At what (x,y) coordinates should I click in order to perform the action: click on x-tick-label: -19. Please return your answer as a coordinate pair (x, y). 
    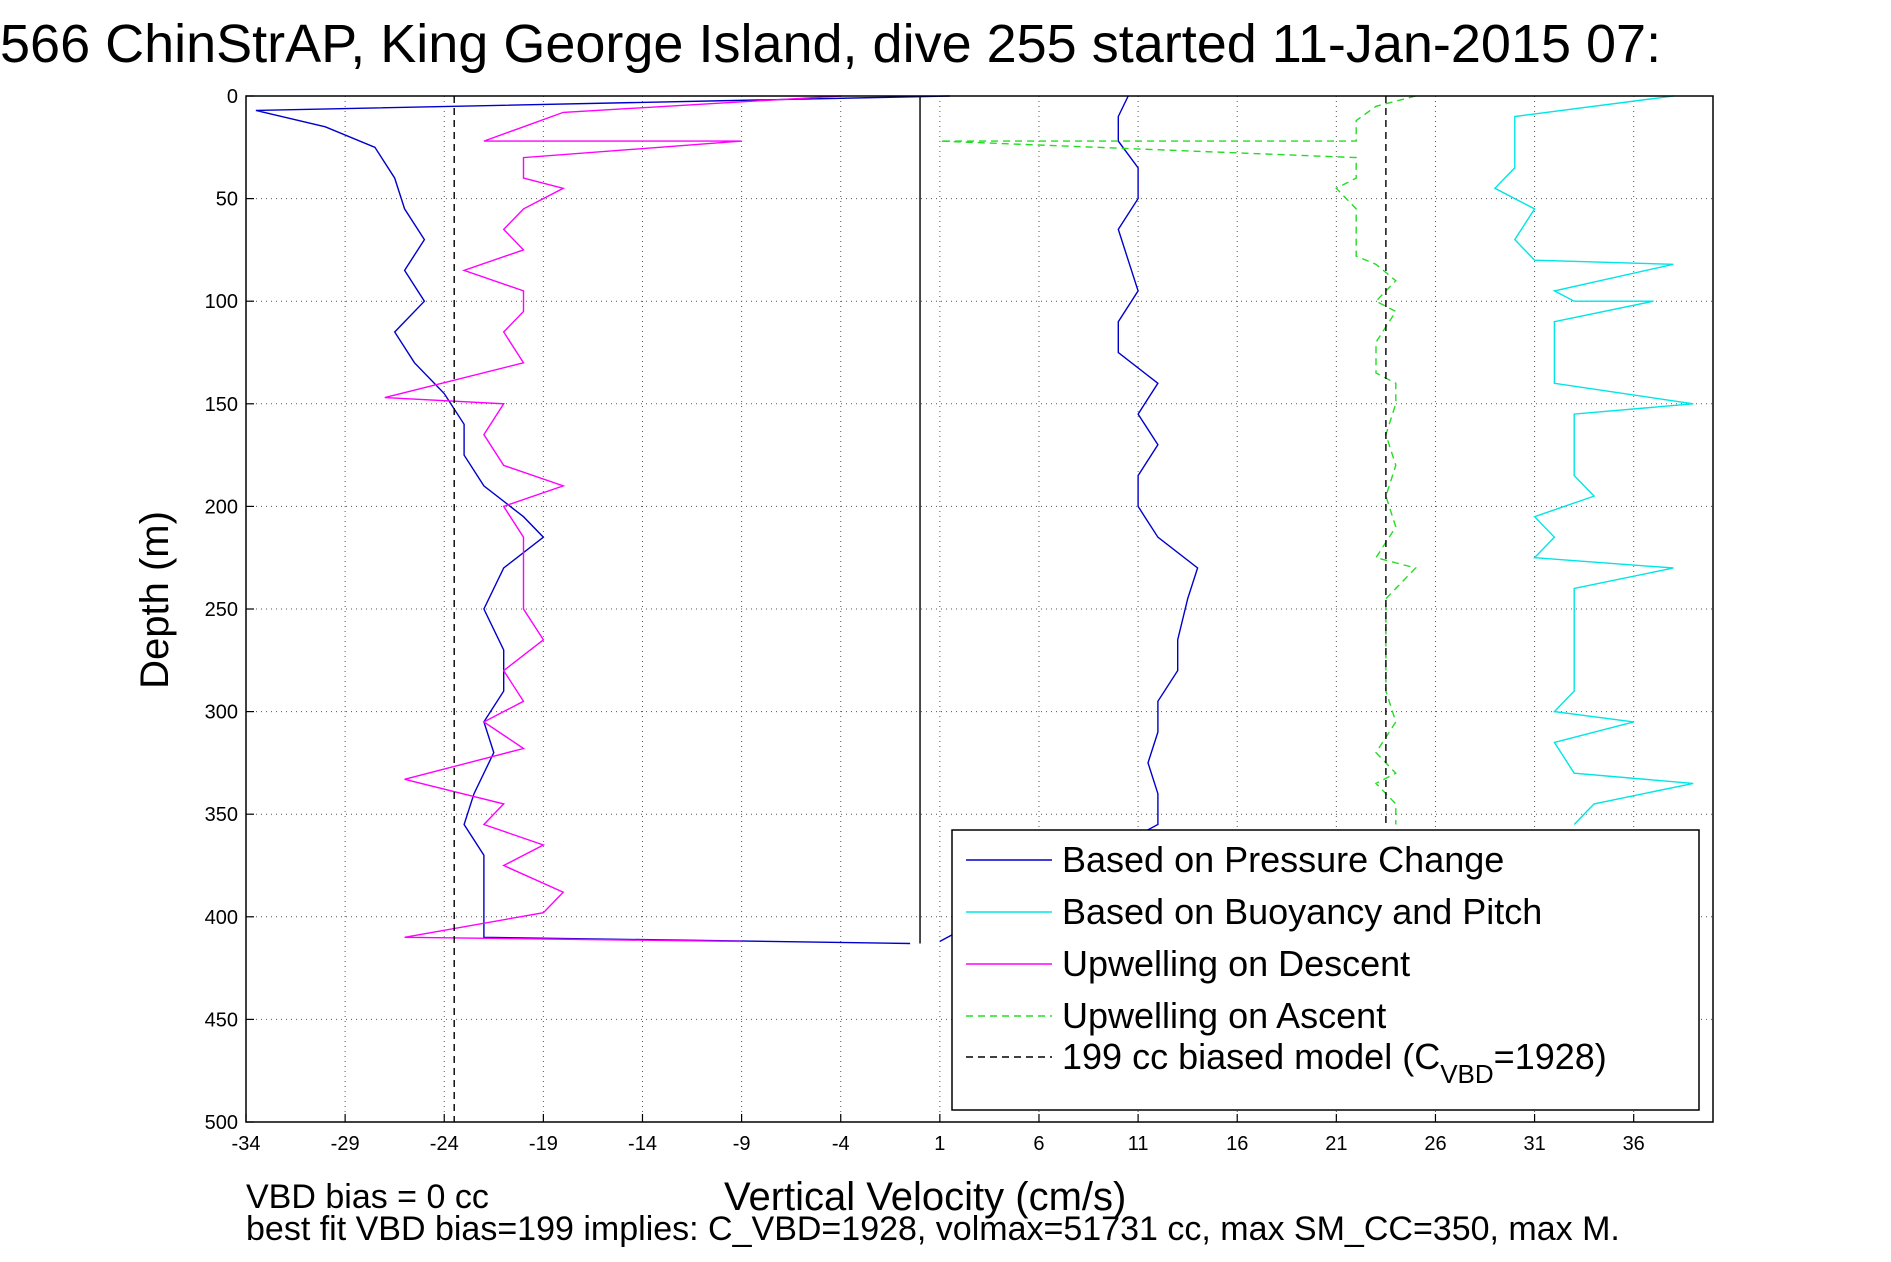
    Looking at the image, I should click on (543, 1144).